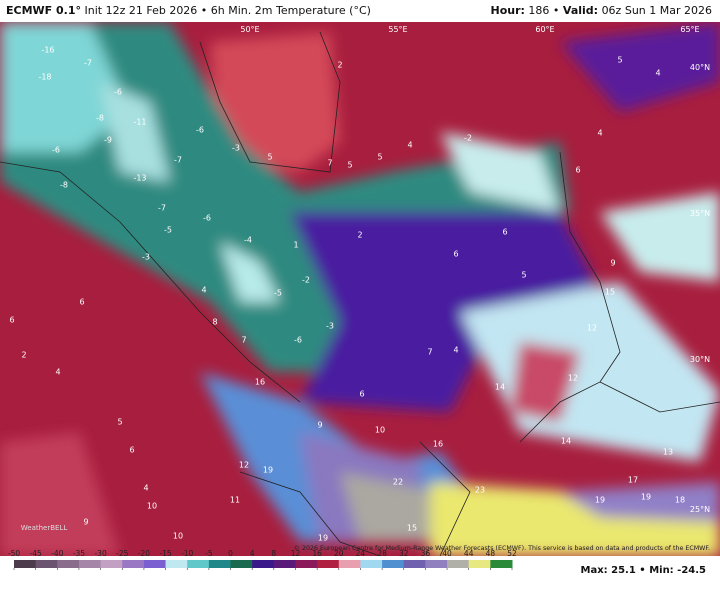 The image size is (720, 591). Describe the element at coordinates (512, 553) in the screenshot. I see `colorbar-tick-label: 52` at that location.